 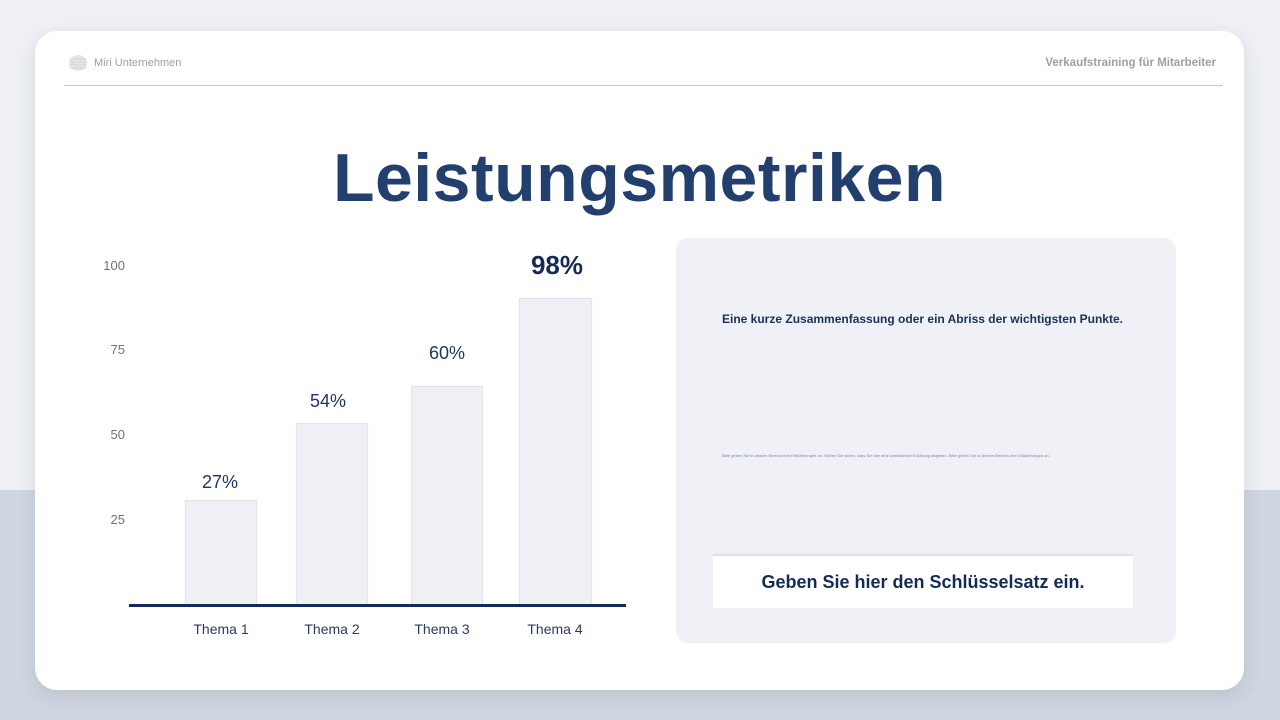 What do you see at coordinates (555, 629) in the screenshot?
I see `x-label-thema-4: Thema 4` at bounding box center [555, 629].